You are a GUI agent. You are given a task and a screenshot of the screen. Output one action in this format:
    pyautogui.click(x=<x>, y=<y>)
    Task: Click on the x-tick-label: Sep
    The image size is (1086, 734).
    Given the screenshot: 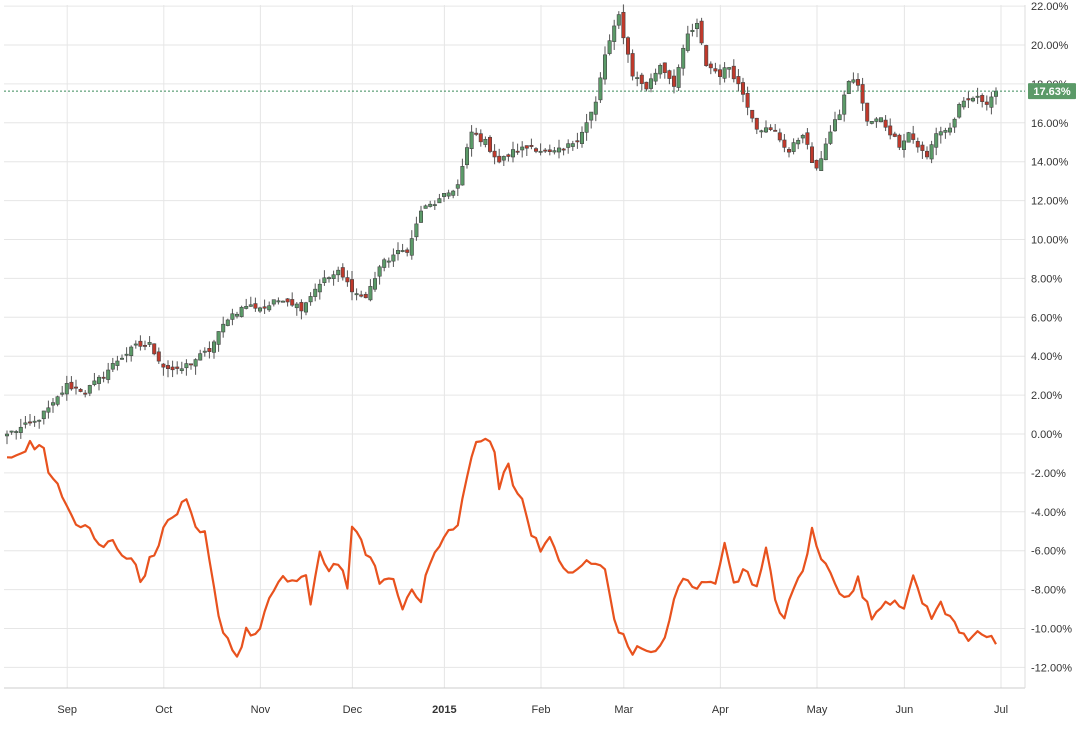 What is the action you would take?
    pyautogui.click(x=67, y=710)
    